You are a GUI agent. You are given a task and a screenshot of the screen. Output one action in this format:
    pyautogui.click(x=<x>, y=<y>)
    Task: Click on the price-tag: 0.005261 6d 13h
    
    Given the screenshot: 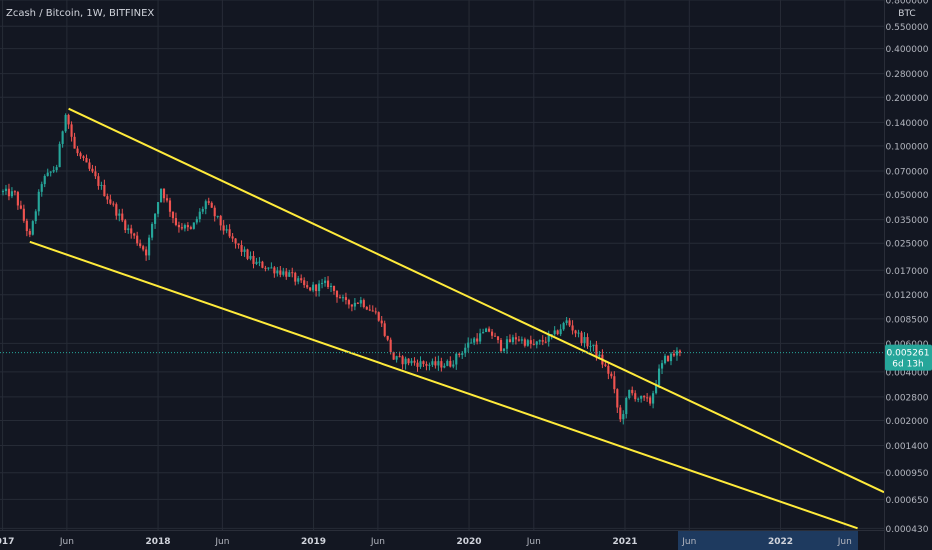 What is the action you would take?
    pyautogui.click(x=908, y=357)
    